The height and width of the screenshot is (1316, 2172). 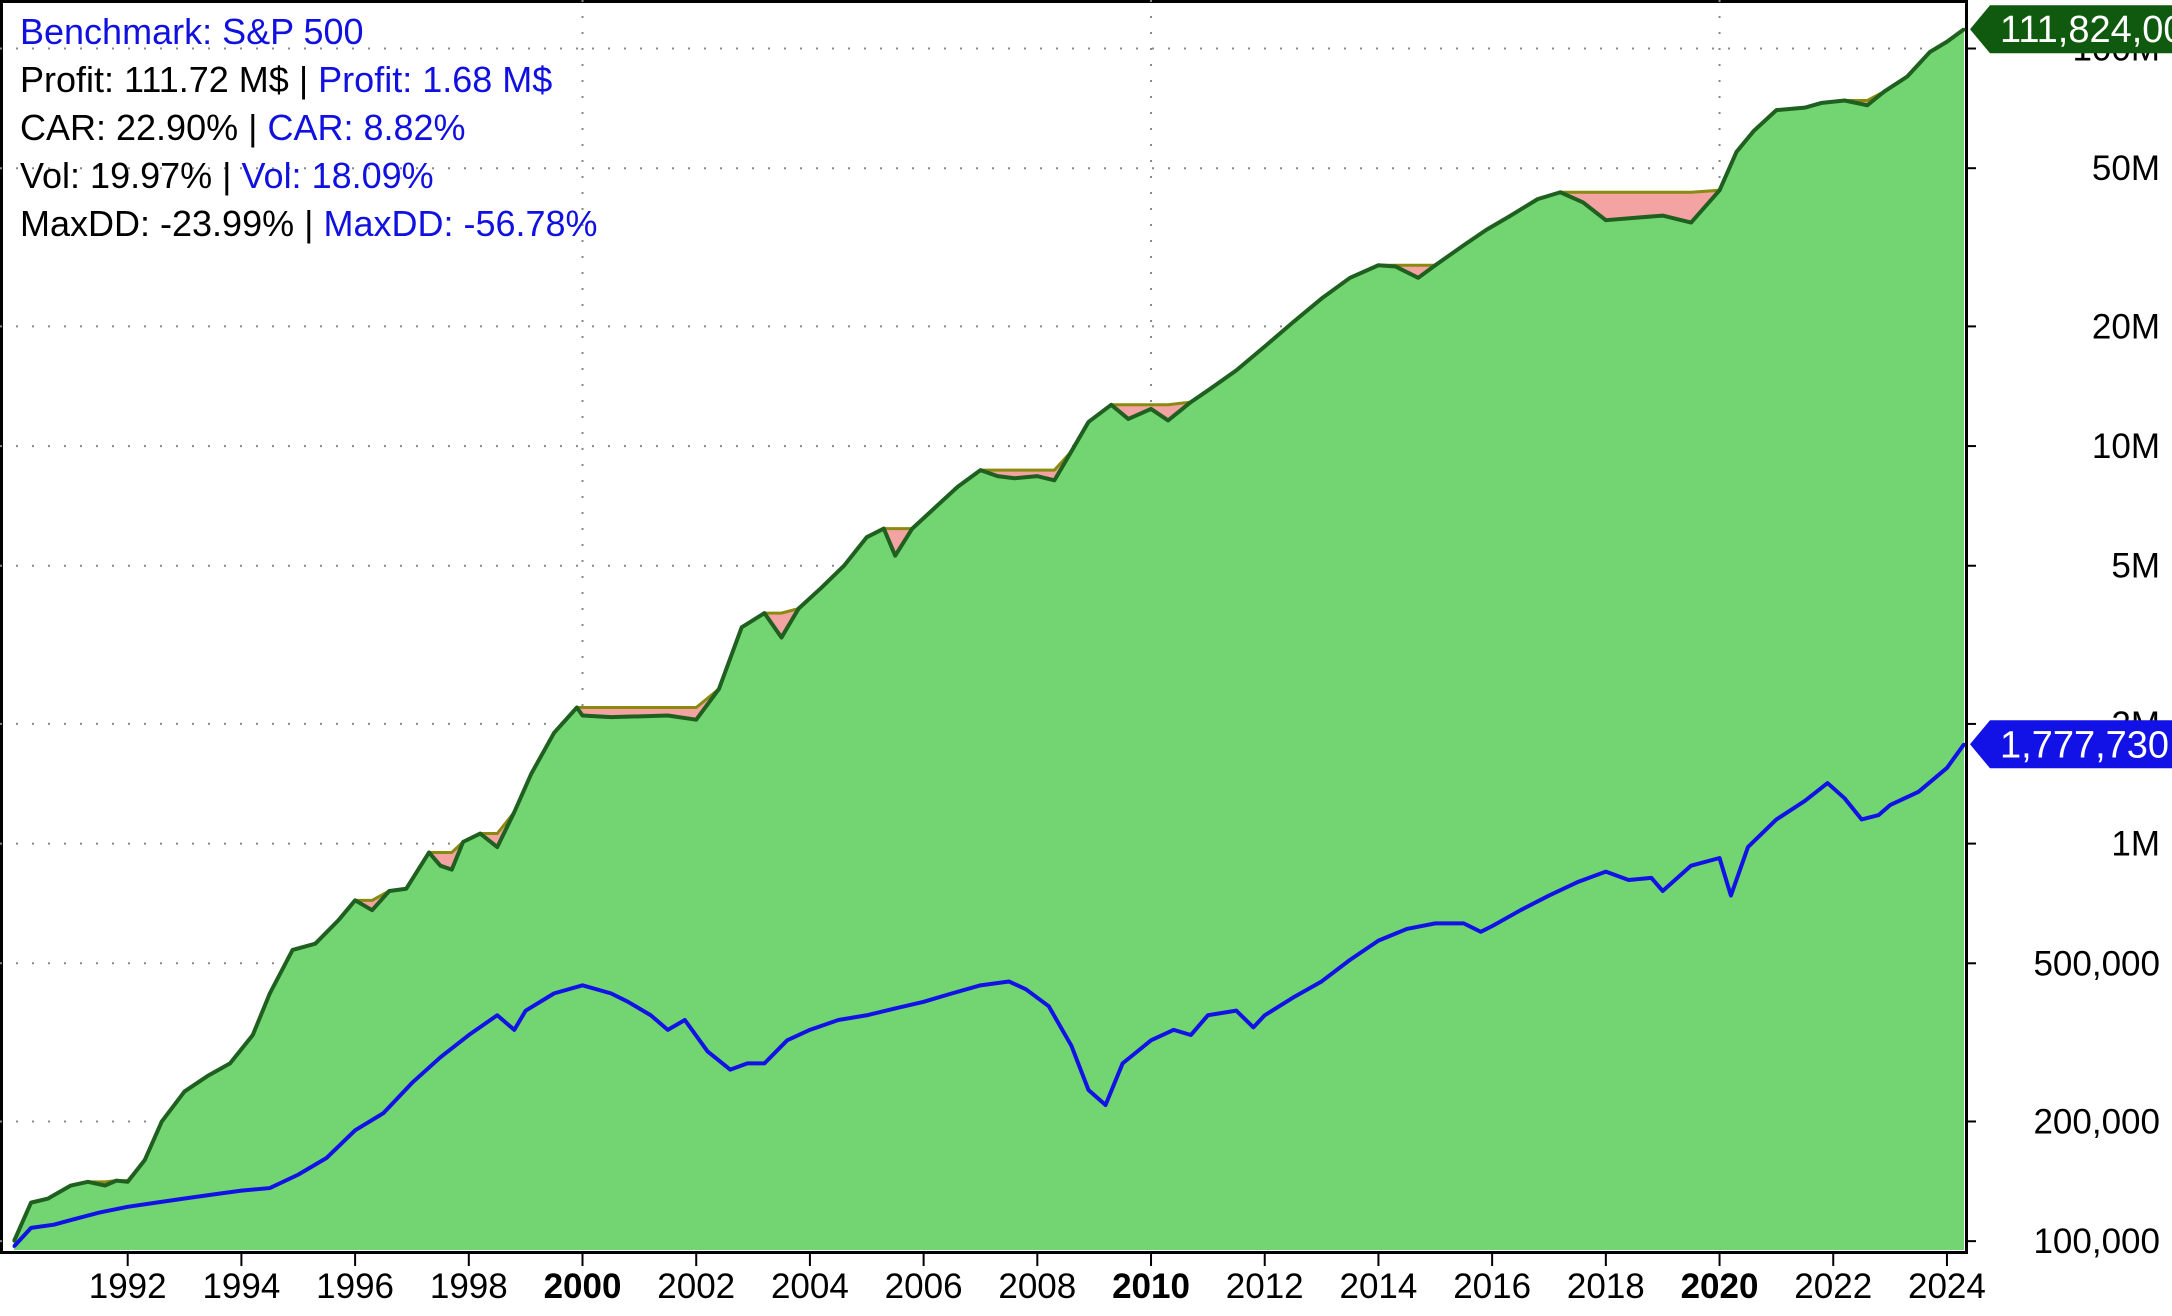 What do you see at coordinates (924, 1286) in the screenshot?
I see `x-tick-label: 2006` at bounding box center [924, 1286].